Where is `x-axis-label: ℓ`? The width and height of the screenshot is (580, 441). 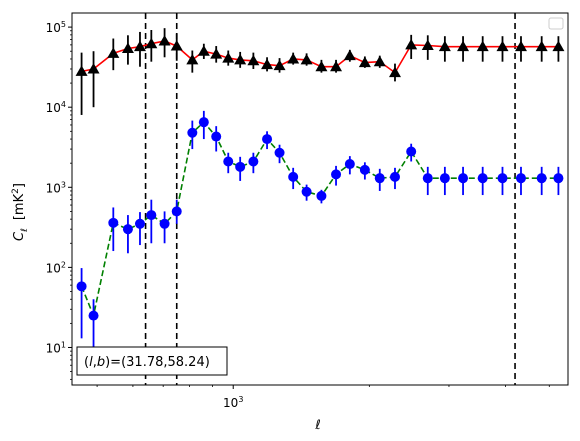 x-axis-label: ℓ is located at coordinates (317, 425).